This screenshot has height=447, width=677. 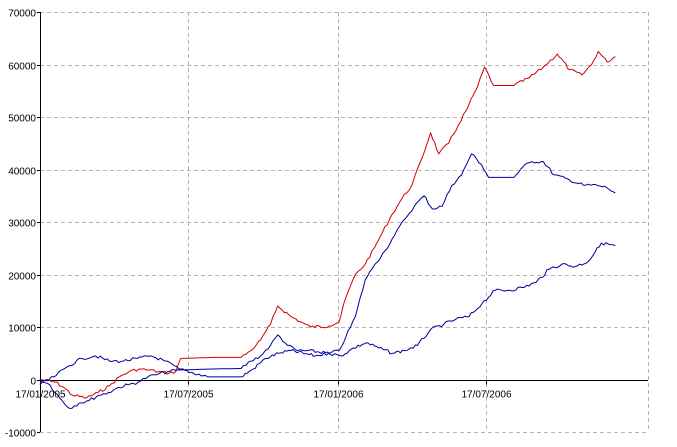 What do you see at coordinates (22, 119) in the screenshot?
I see `y-tick-label: 50000` at bounding box center [22, 119].